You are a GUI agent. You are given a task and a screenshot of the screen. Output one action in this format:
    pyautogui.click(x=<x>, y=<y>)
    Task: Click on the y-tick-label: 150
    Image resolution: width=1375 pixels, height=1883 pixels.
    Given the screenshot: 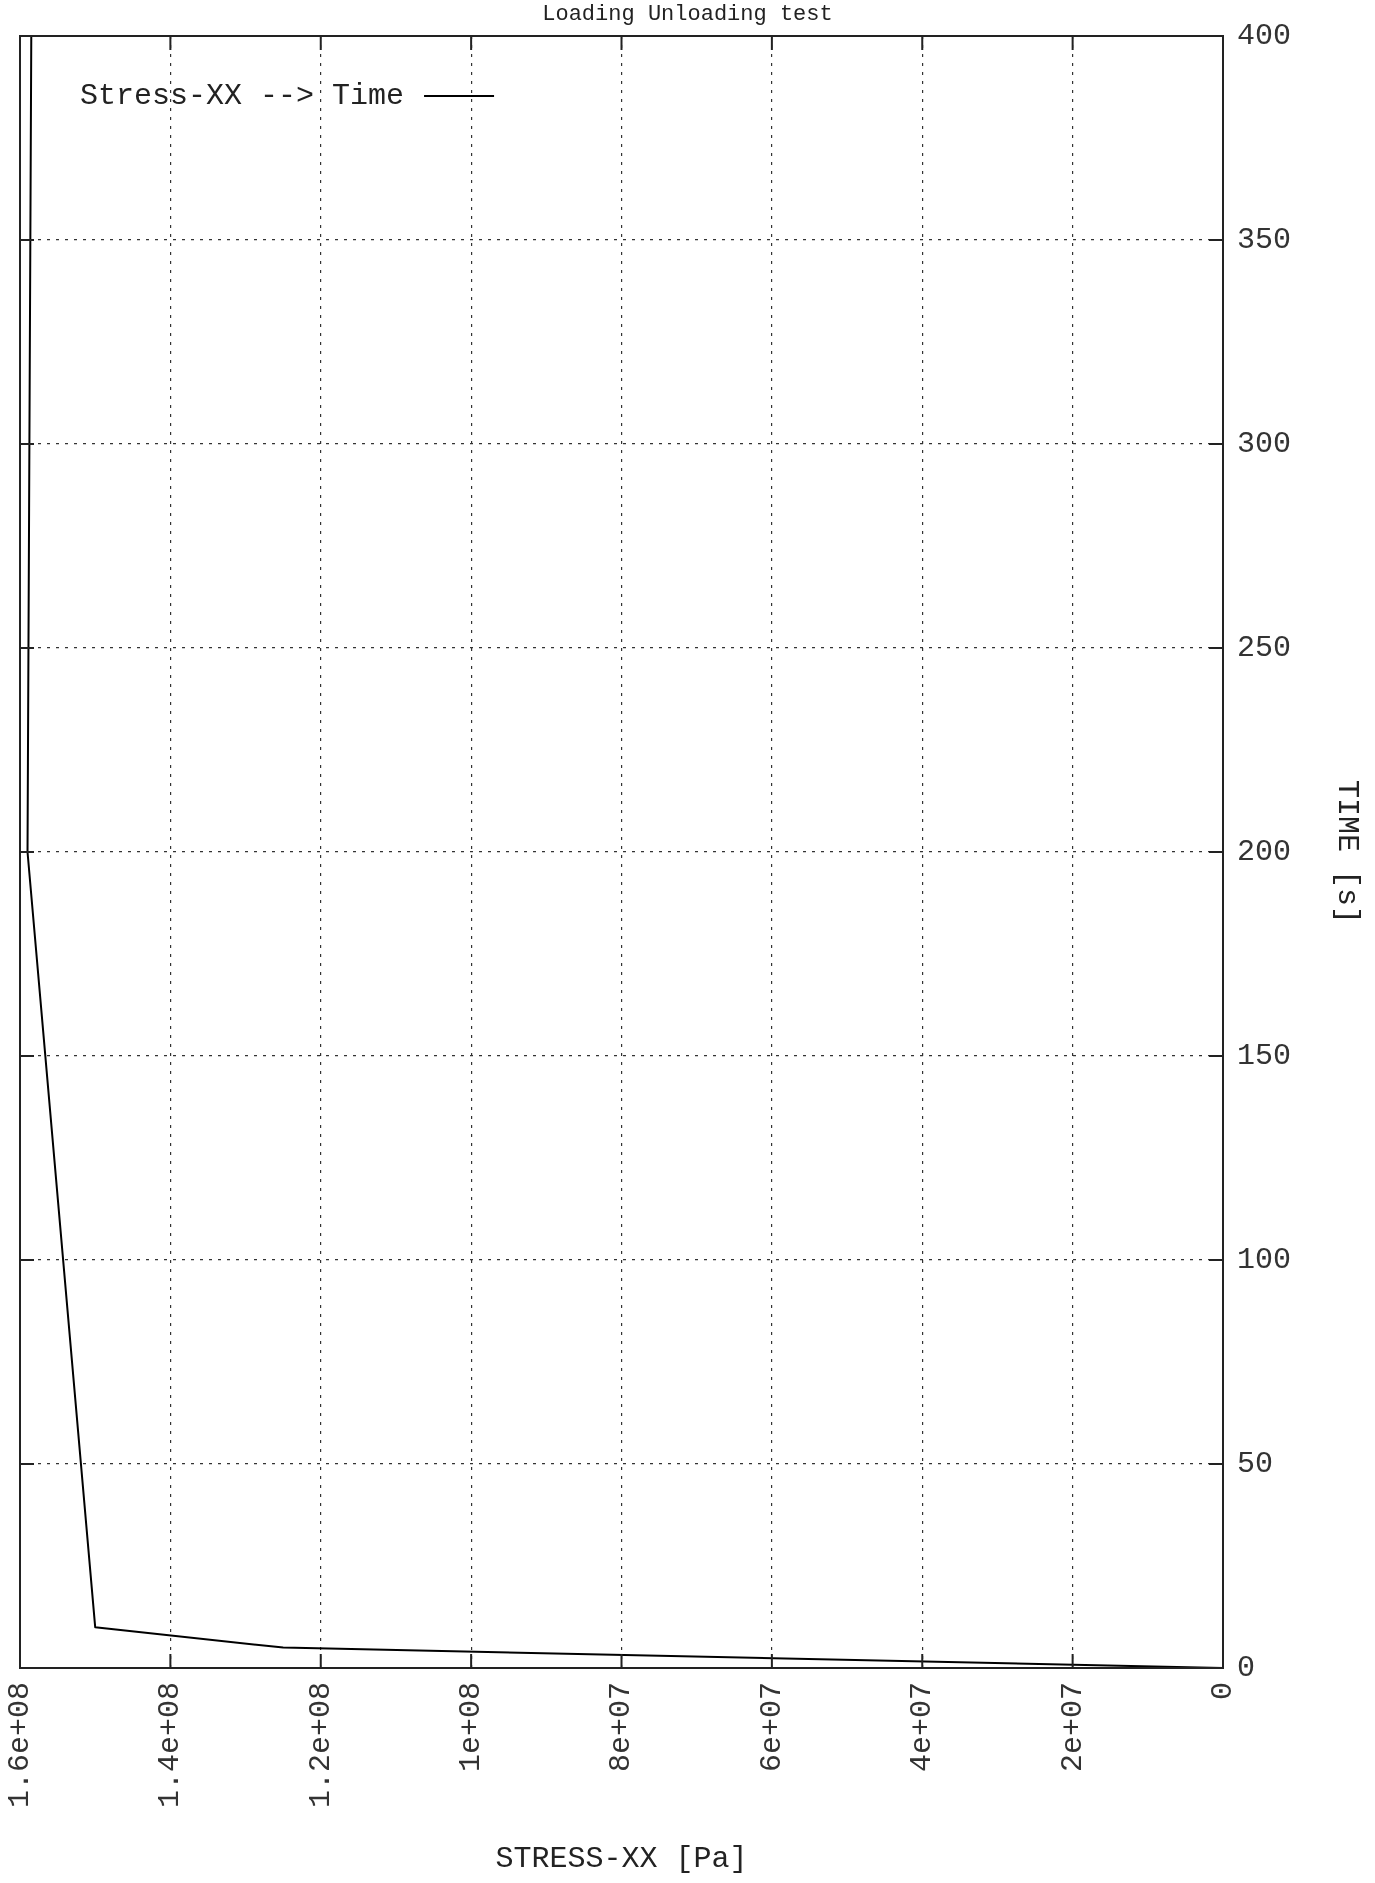 What is the action you would take?
    pyautogui.click(x=1264, y=1055)
    